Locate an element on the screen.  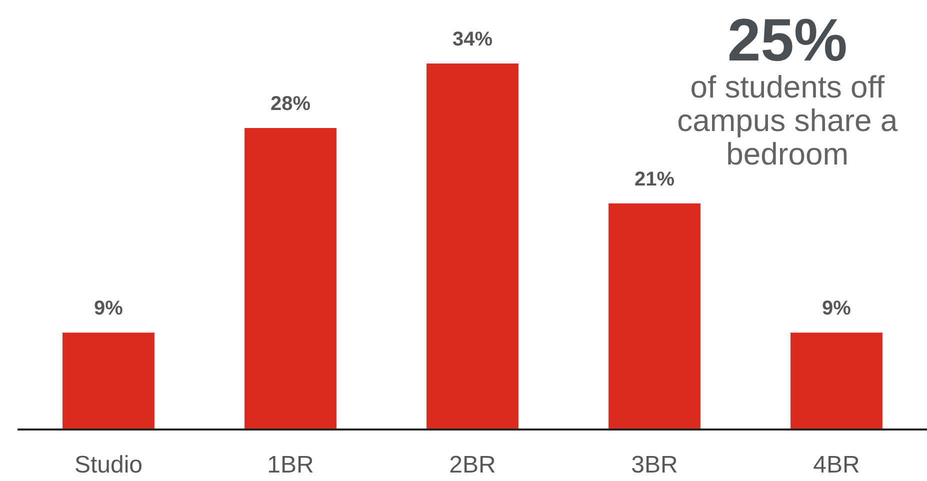
x-tick-label: 4BR is located at coordinates (836, 465).